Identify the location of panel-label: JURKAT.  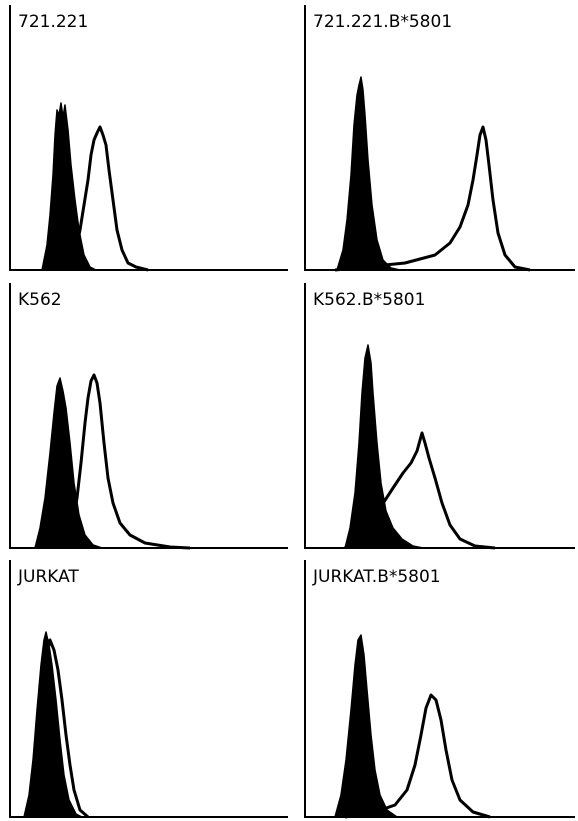
(48, 577).